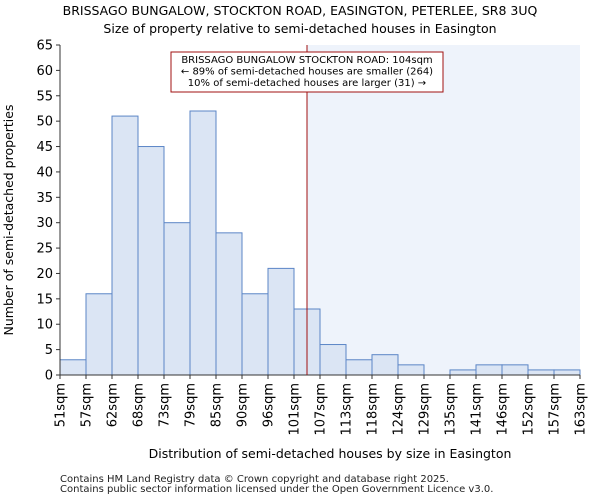 The width and height of the screenshot is (600, 500). Describe the element at coordinates (295, 409) in the screenshot. I see `x-tick-label-101sqm: 101sqm` at that location.